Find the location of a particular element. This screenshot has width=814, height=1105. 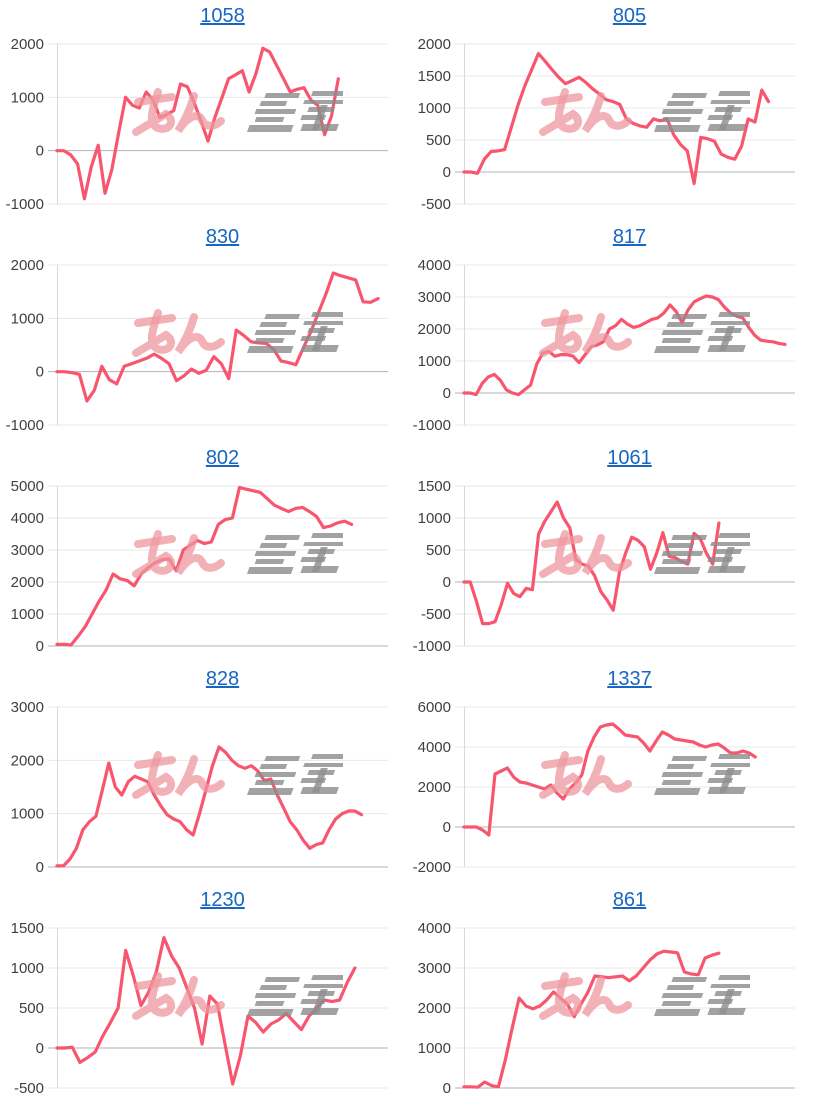

chart-canvas: 4000 3000 2000 1000 0 -1000 is located at coordinates (604, 345).